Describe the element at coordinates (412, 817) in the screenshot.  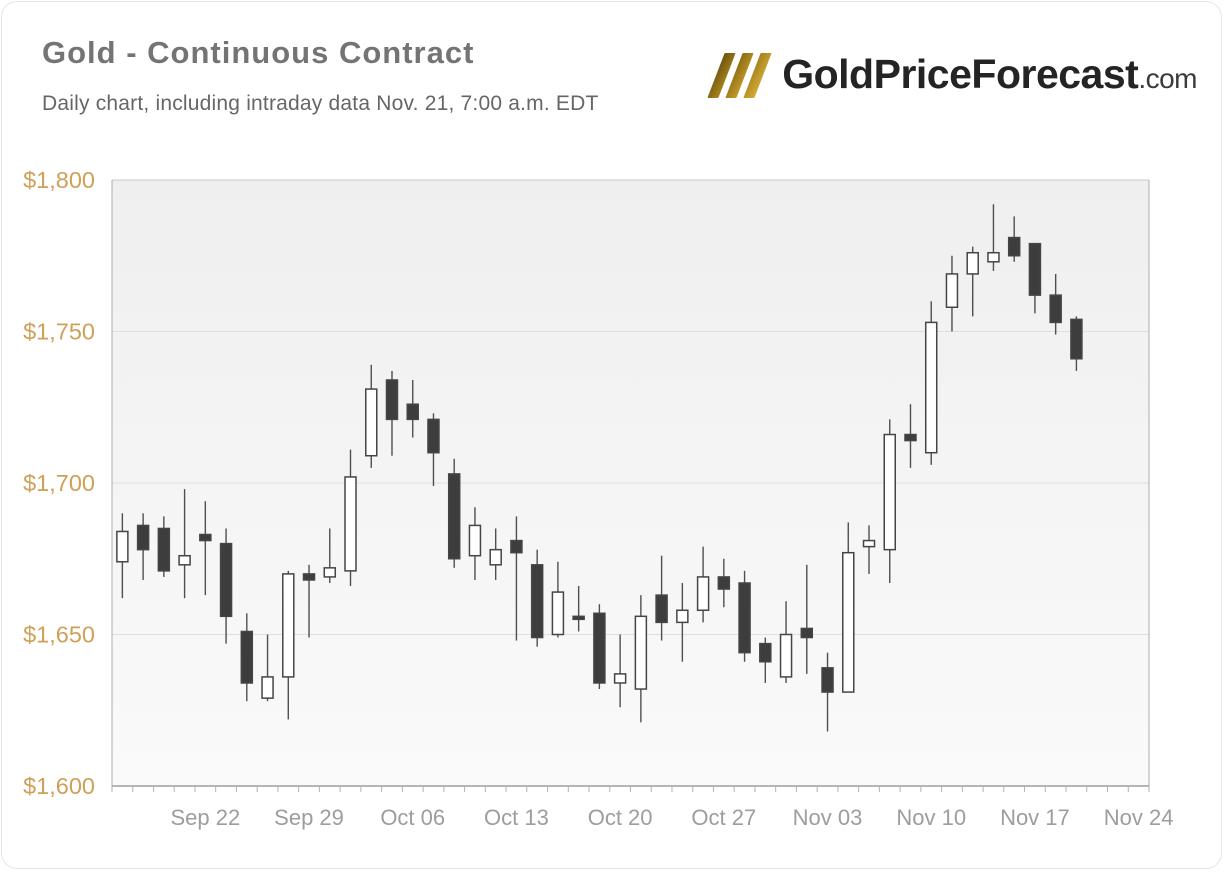
I see `x-axis-label: Oct 06` at that location.